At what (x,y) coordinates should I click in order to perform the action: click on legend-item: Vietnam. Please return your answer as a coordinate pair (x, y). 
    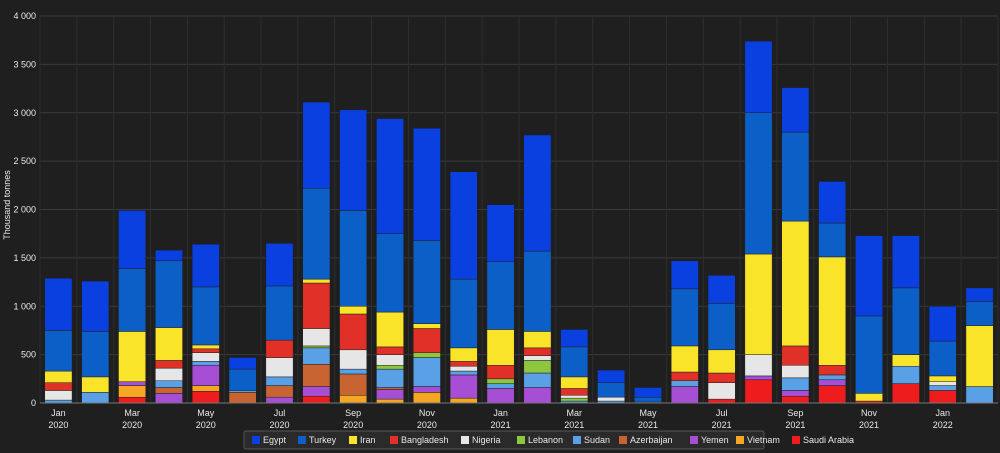
    Looking at the image, I should click on (758, 440).